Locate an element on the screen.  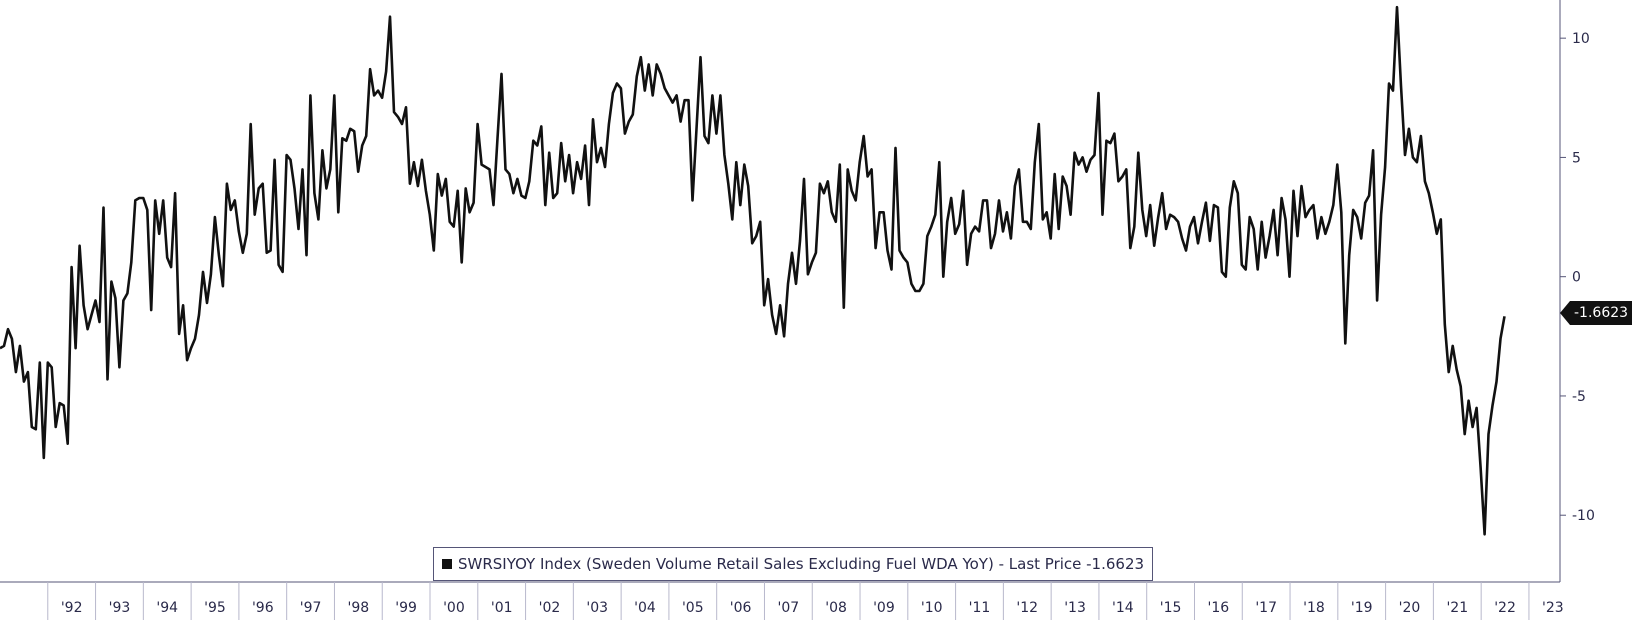
x-tick-label: '00 is located at coordinates (454, 608).